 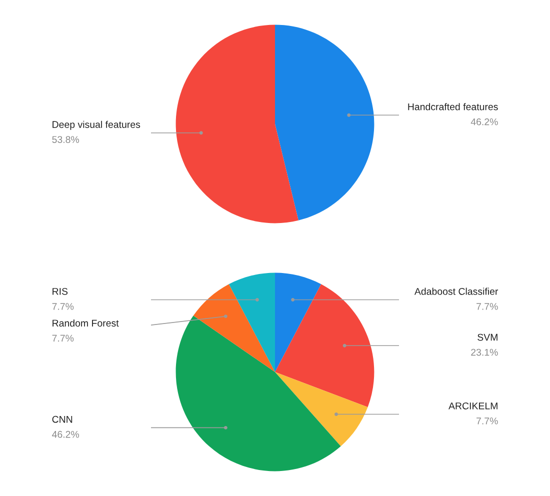 I want to click on slice-label: Random Forest, so click(x=85, y=323).